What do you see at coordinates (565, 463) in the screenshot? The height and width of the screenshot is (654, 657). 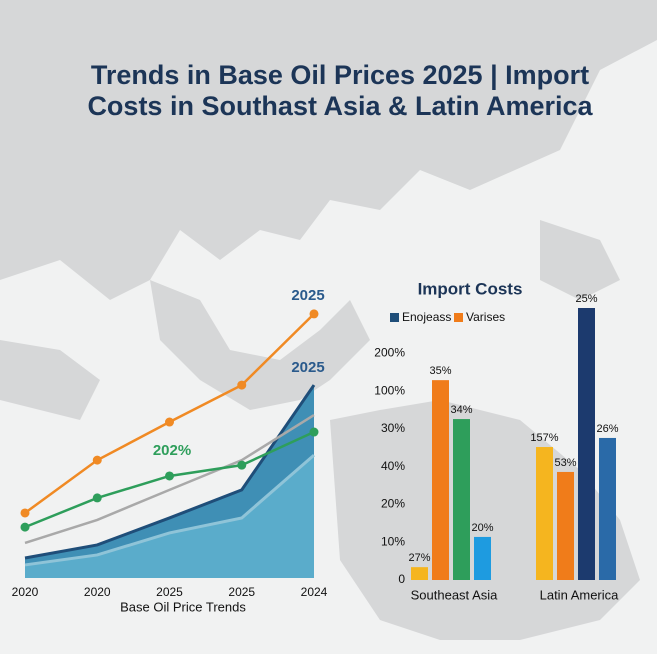 I see `bar-label: 53%` at bounding box center [565, 463].